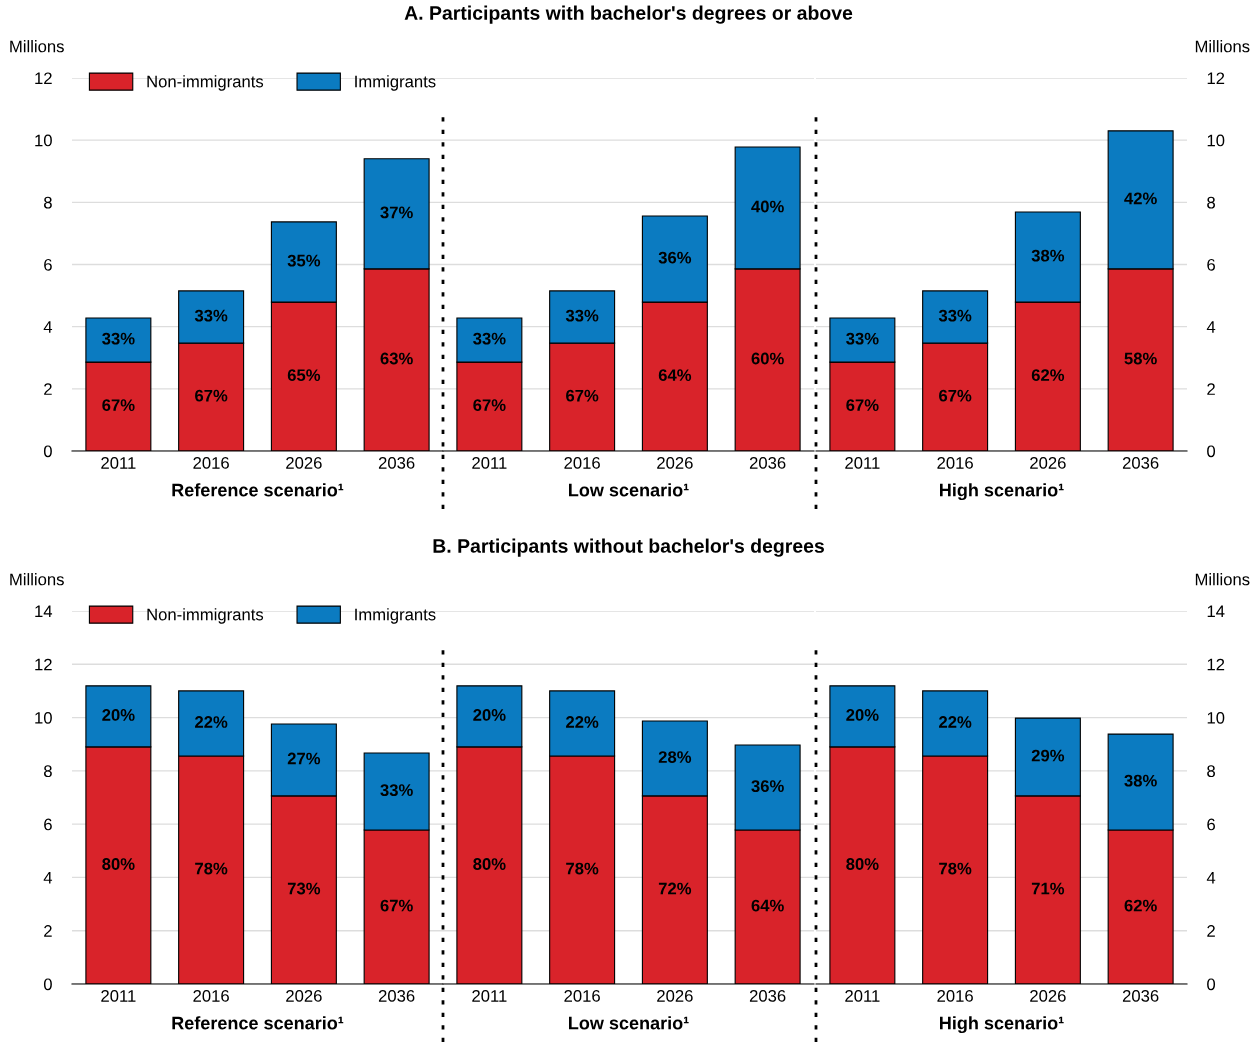 The width and height of the screenshot is (1252, 1043). Describe the element at coordinates (767, 358) in the screenshot. I see `annotation: 60%` at that location.